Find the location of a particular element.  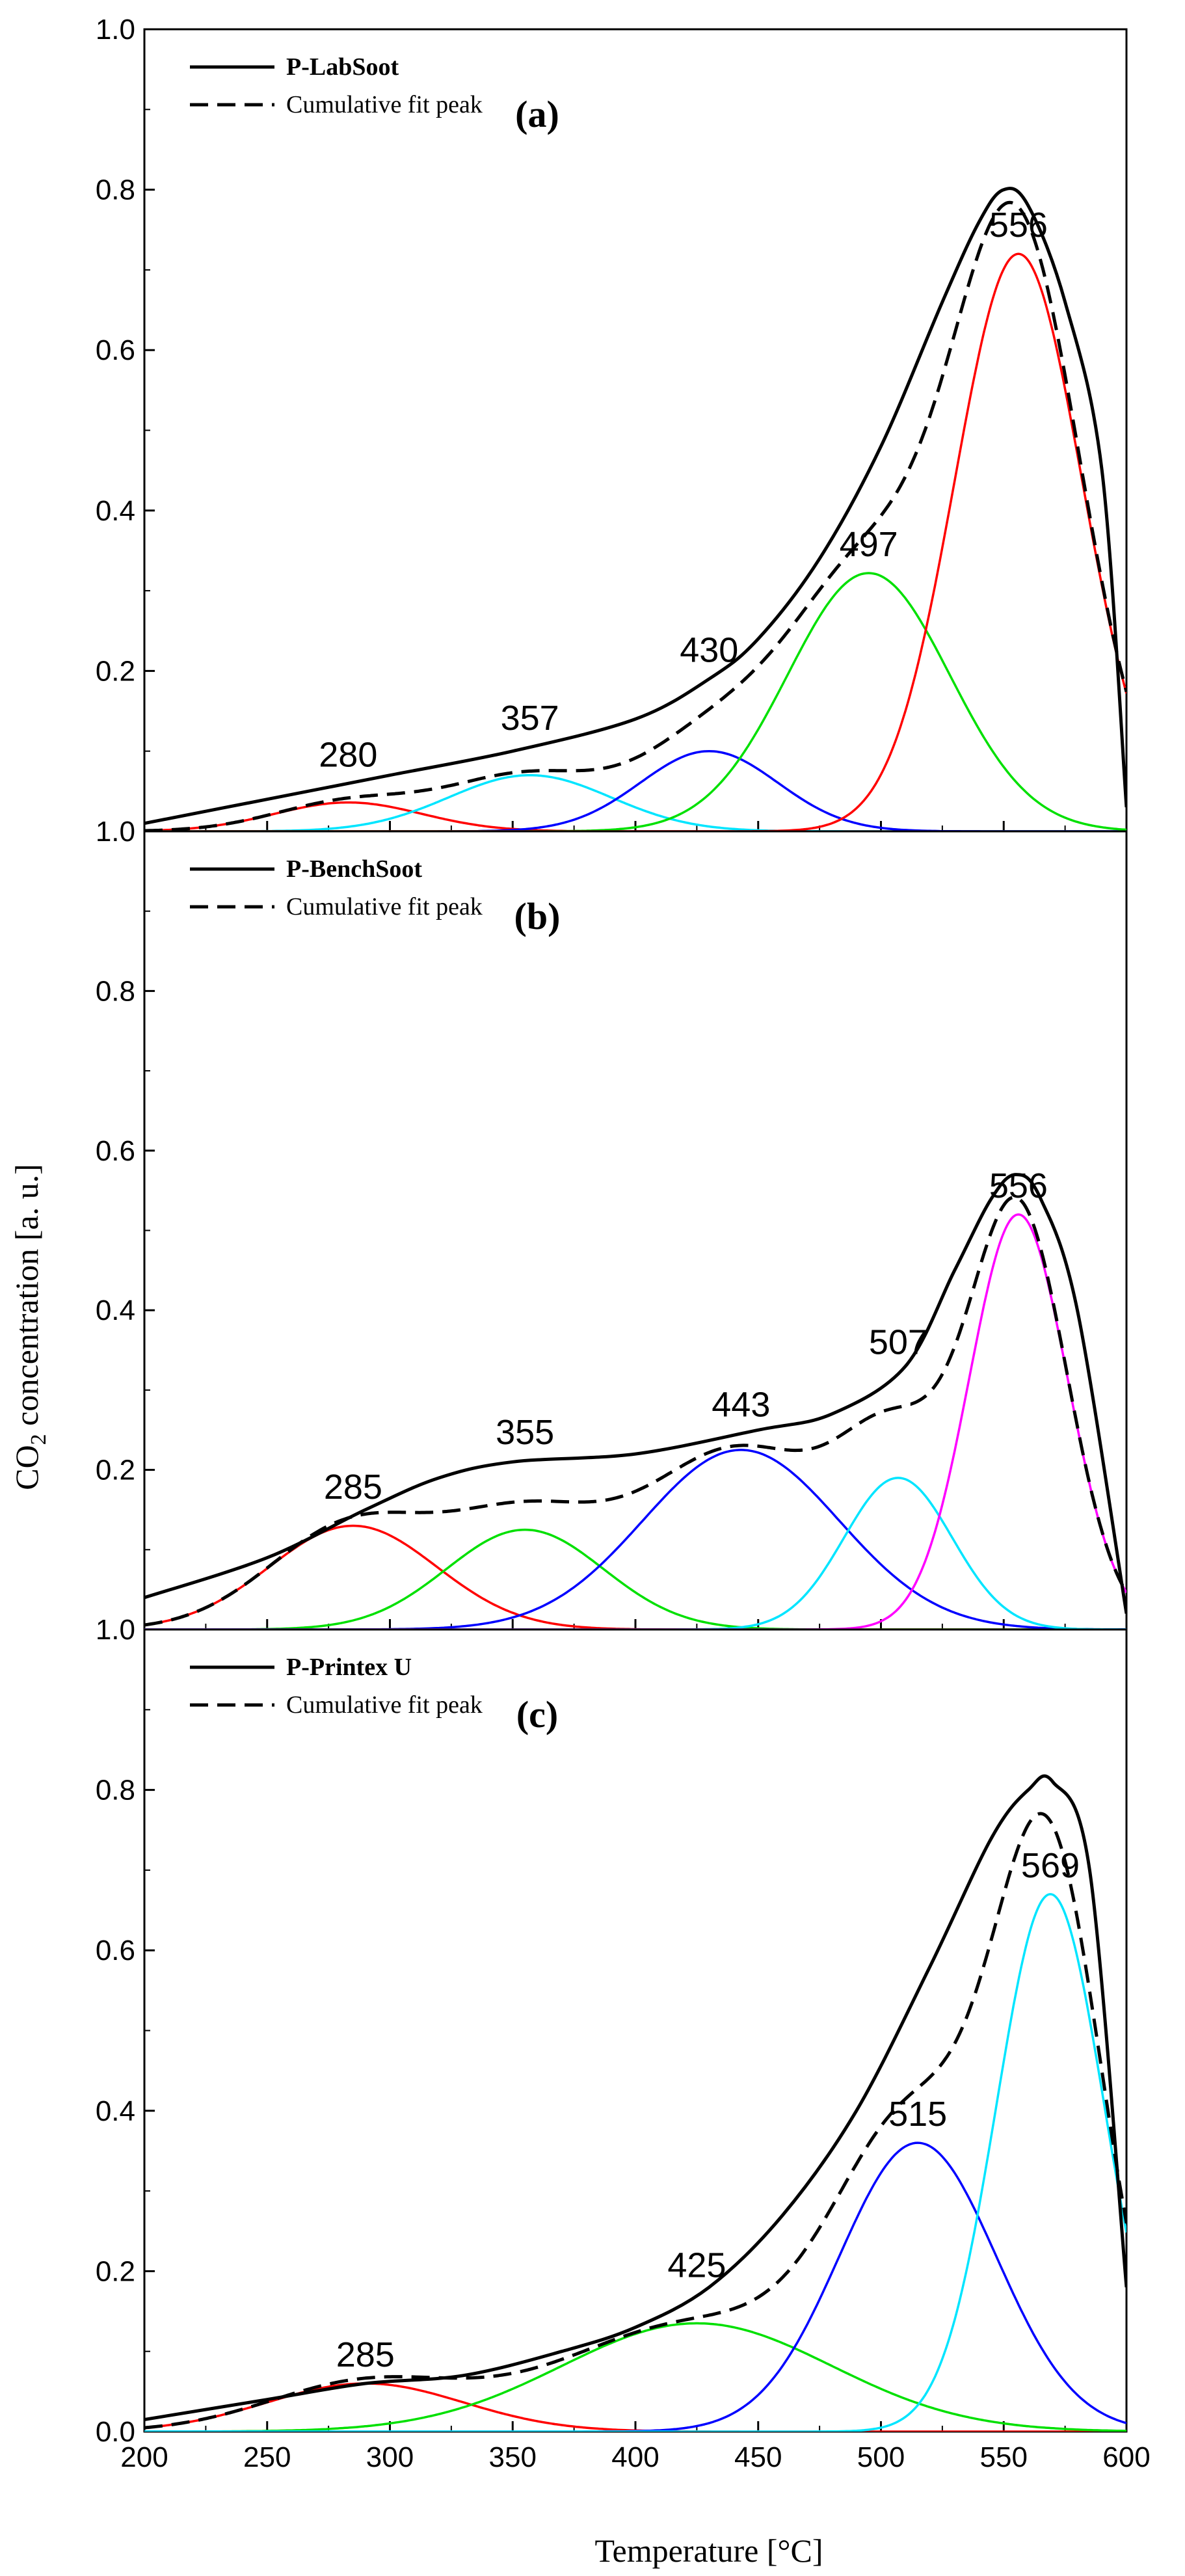

x-tick-label: 400 is located at coordinates (635, 2457).